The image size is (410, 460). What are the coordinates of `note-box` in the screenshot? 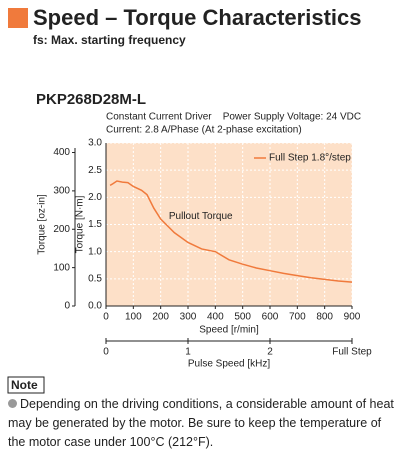 It's located at (26, 385).